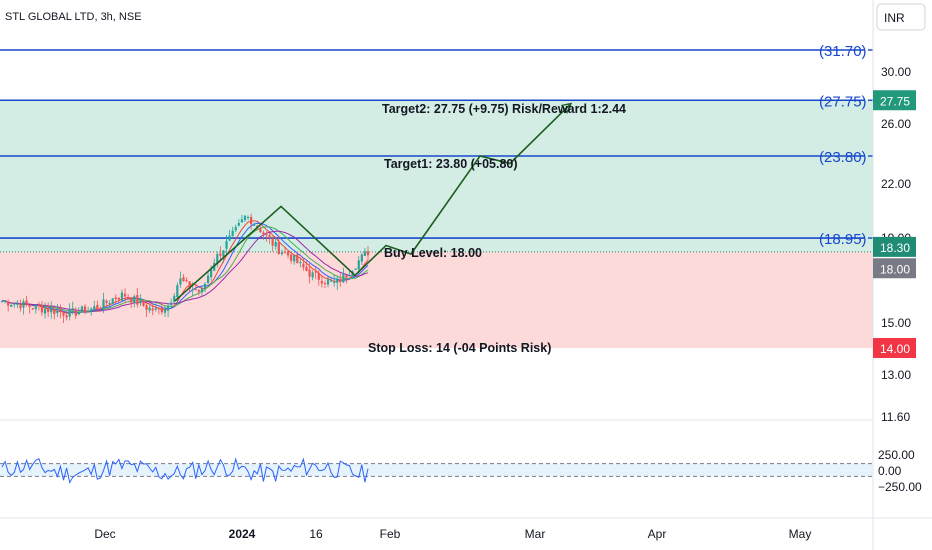  What do you see at coordinates (73, 17) in the screenshot?
I see `chart-title: STL GLOBAL LTD, 3h, NSE` at bounding box center [73, 17].